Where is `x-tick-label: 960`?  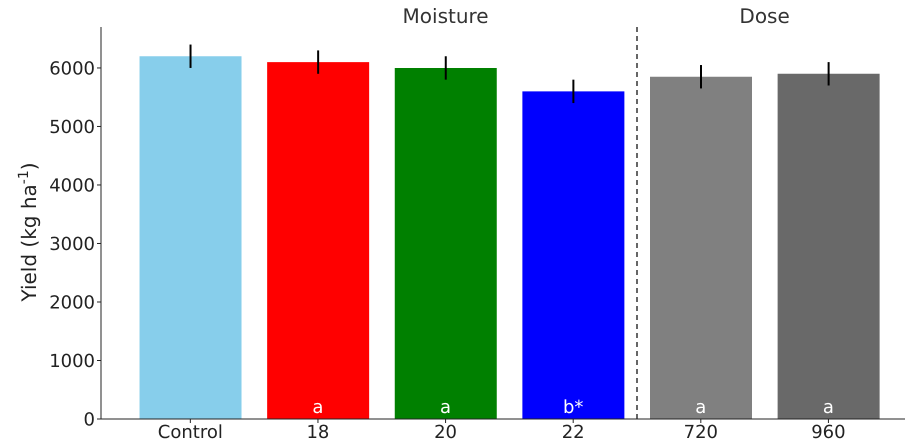 x-tick-label: 960 is located at coordinates (828, 432).